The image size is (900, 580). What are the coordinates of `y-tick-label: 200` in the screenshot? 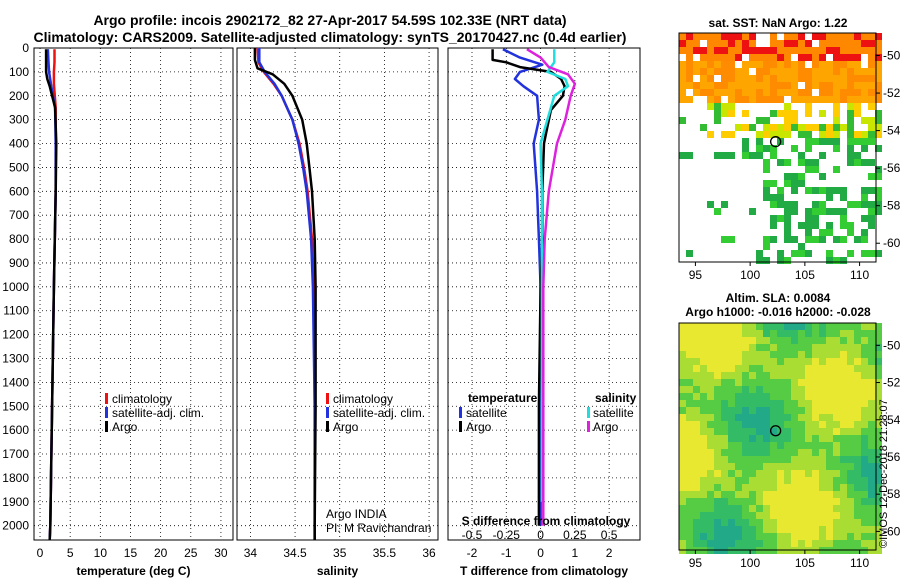 It's located at (19, 96).